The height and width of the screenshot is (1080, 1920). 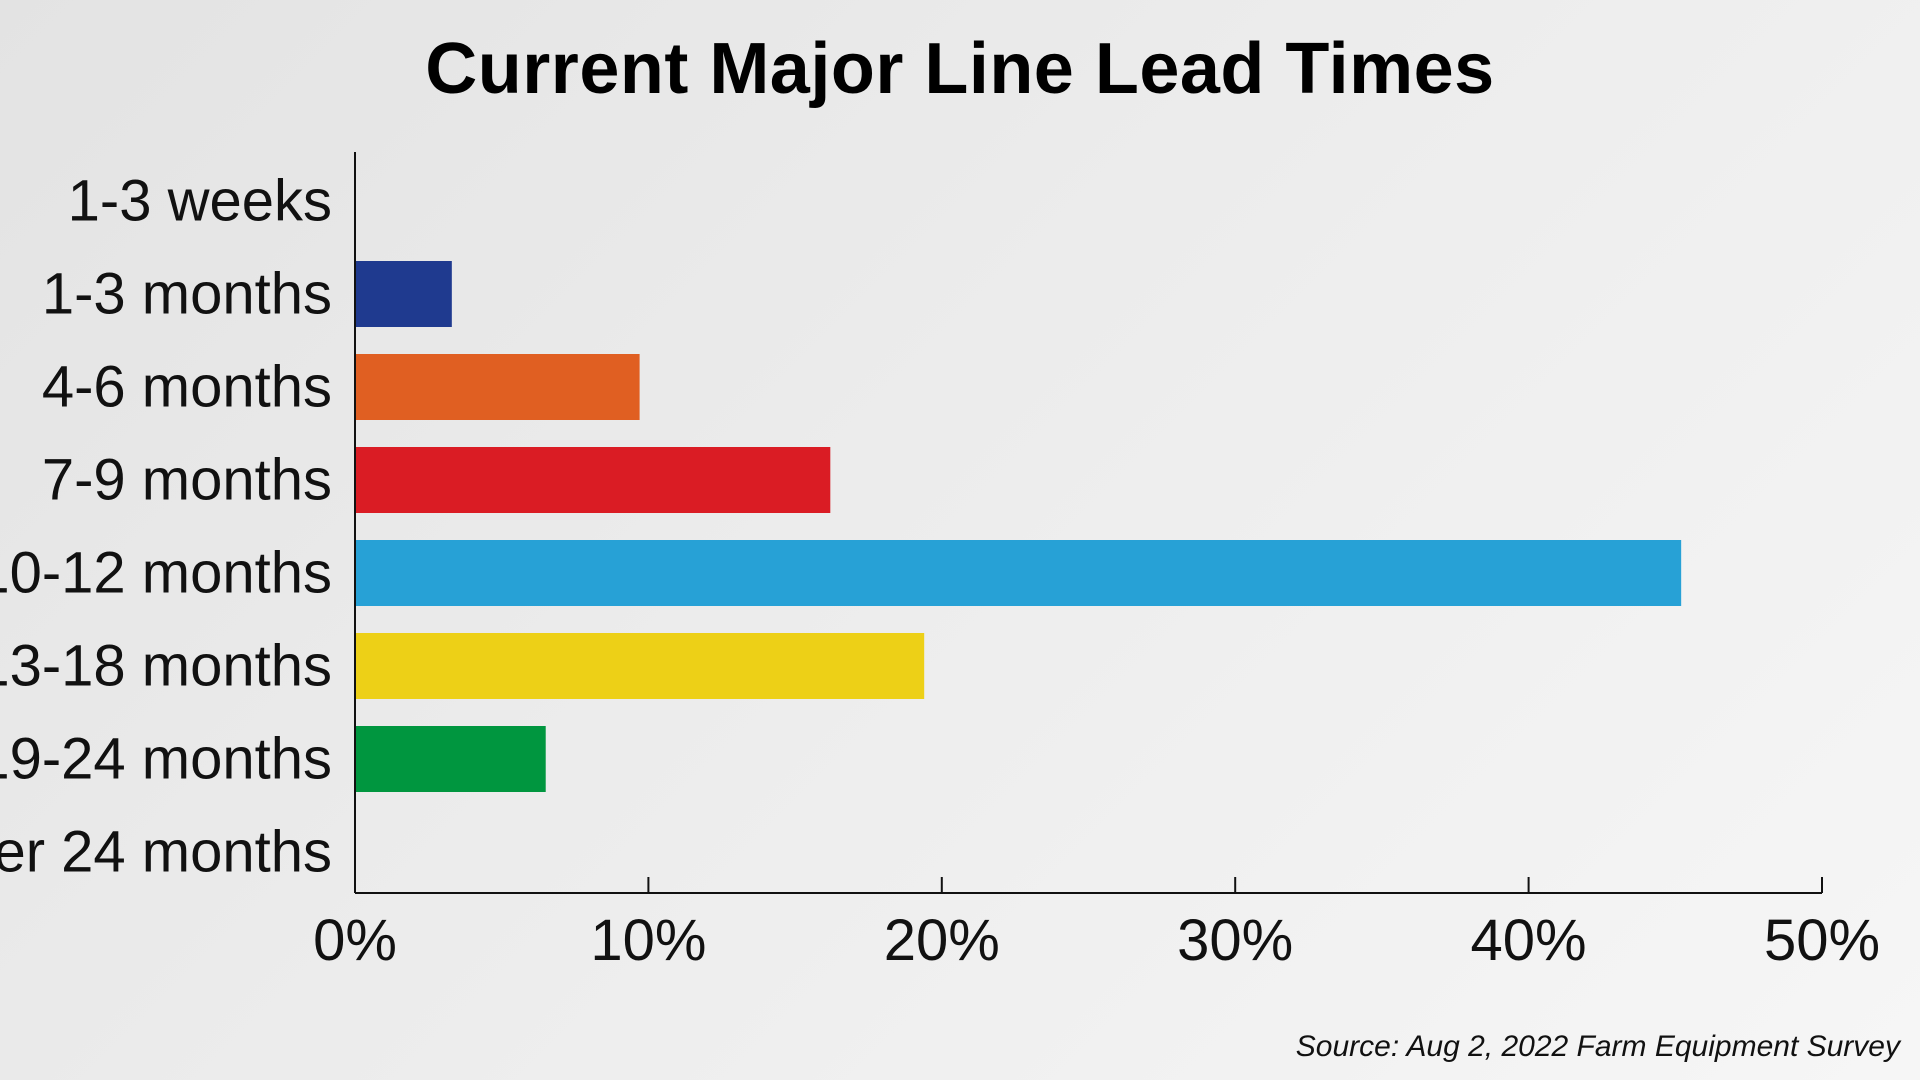 I want to click on bar-13-18-months, so click(x=640, y=666).